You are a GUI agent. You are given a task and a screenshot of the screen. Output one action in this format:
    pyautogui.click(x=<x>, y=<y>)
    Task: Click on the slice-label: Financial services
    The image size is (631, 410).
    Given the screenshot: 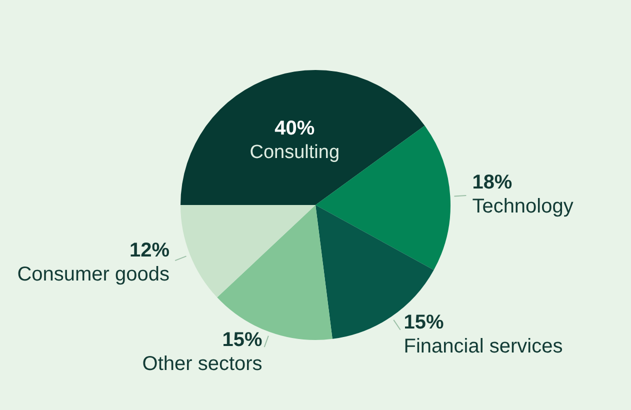 What is the action you would take?
    pyautogui.click(x=483, y=346)
    